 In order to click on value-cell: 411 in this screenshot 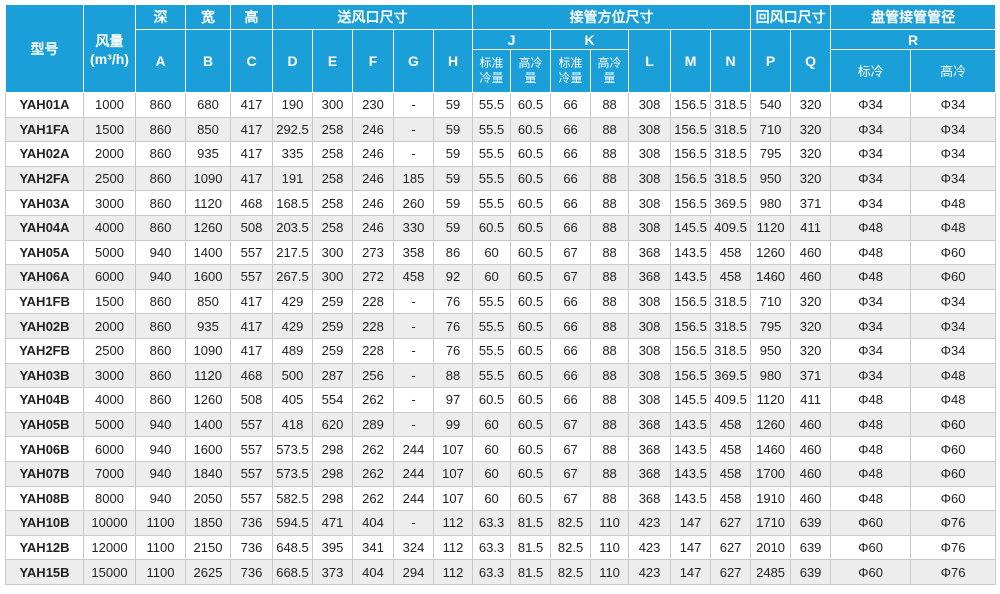, I will do `click(811, 400)`.